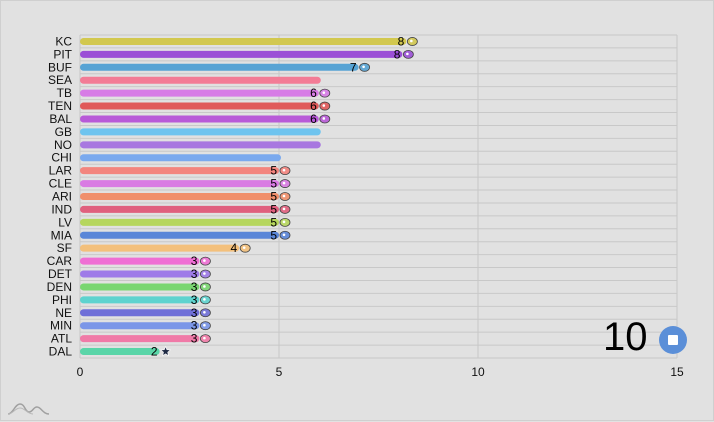 The width and height of the screenshot is (714, 422). I want to click on lar-rams-logo-icon, so click(285, 171).